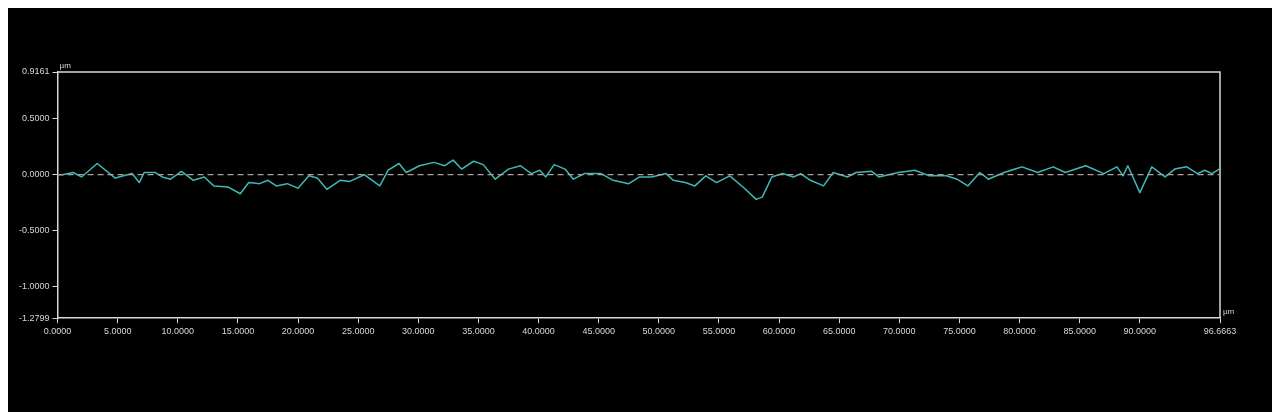 The height and width of the screenshot is (420, 1280). Describe the element at coordinates (57, 331) in the screenshot. I see `x-tick-label: 0.0000` at that location.